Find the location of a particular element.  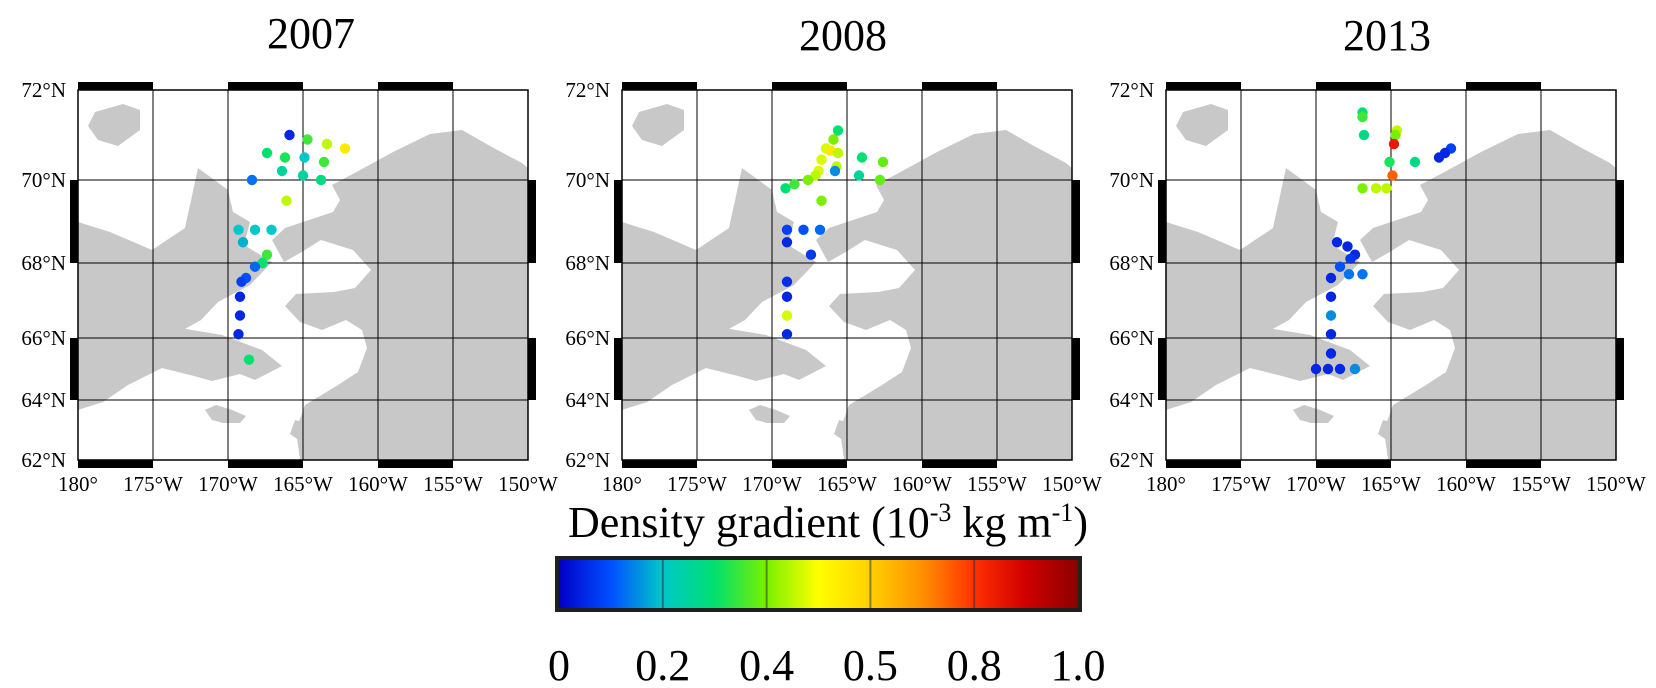

y-tick-label: 66°N is located at coordinates (1131, 338).